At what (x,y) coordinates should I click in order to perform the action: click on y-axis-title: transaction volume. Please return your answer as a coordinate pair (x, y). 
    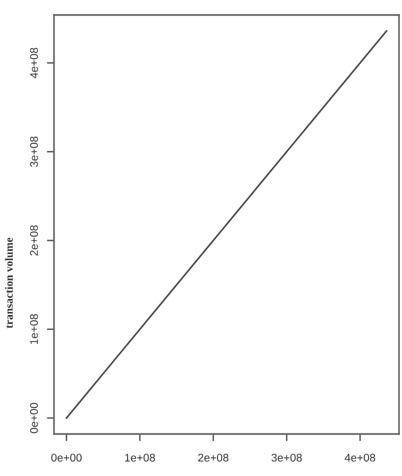
    Looking at the image, I should click on (8, 283).